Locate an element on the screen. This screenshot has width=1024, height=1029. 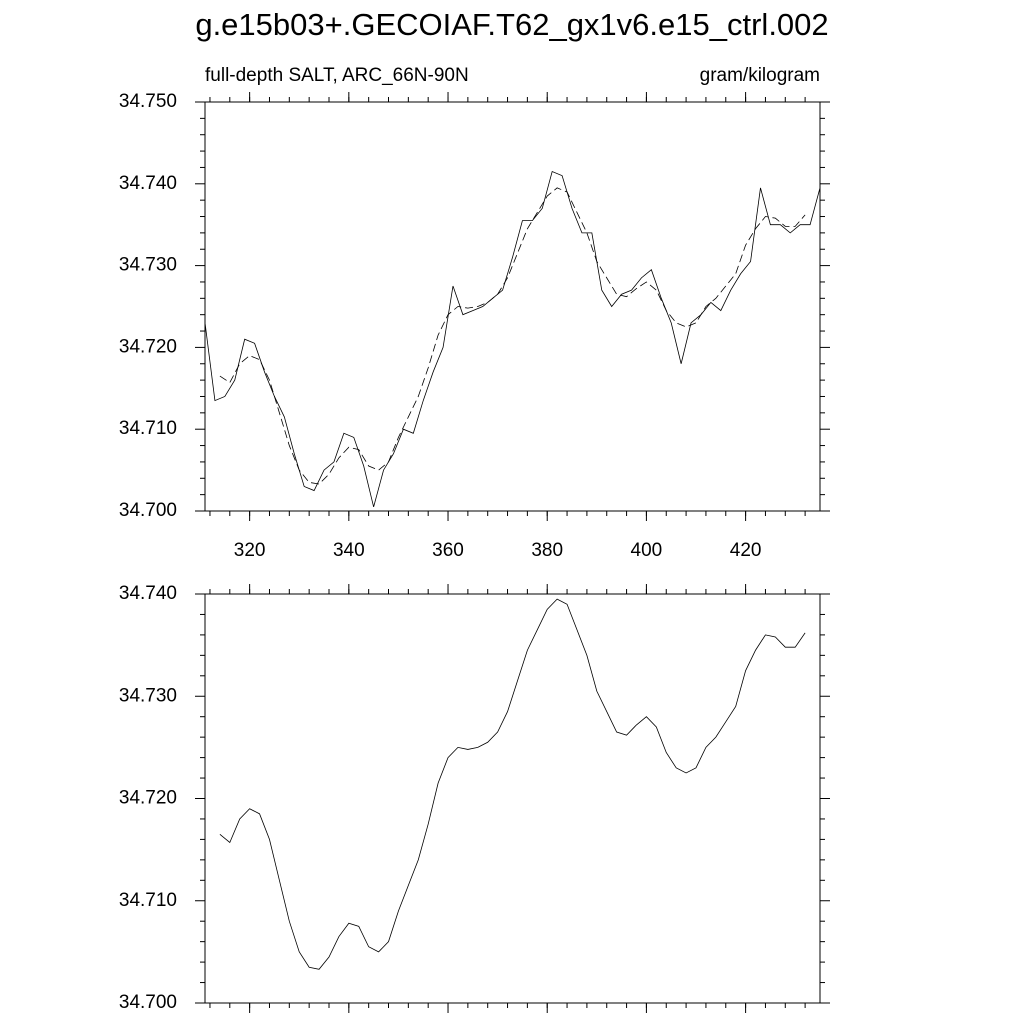
subtitle-left: full-depth SALT, ARC_66N-90N is located at coordinates (337, 75).